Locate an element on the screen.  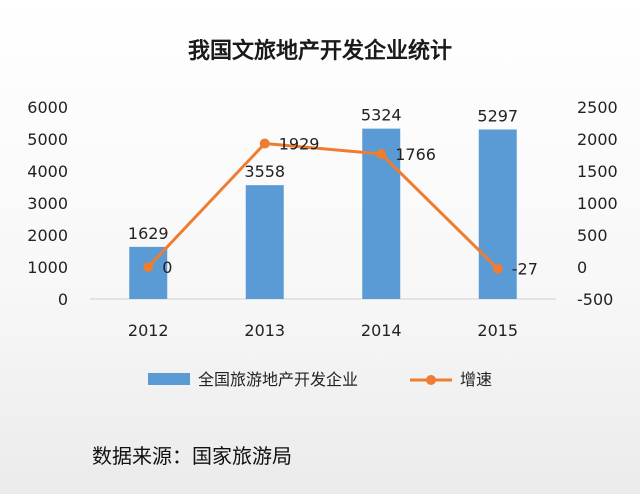
y-right-tick-label: 2000 is located at coordinates (597, 139).